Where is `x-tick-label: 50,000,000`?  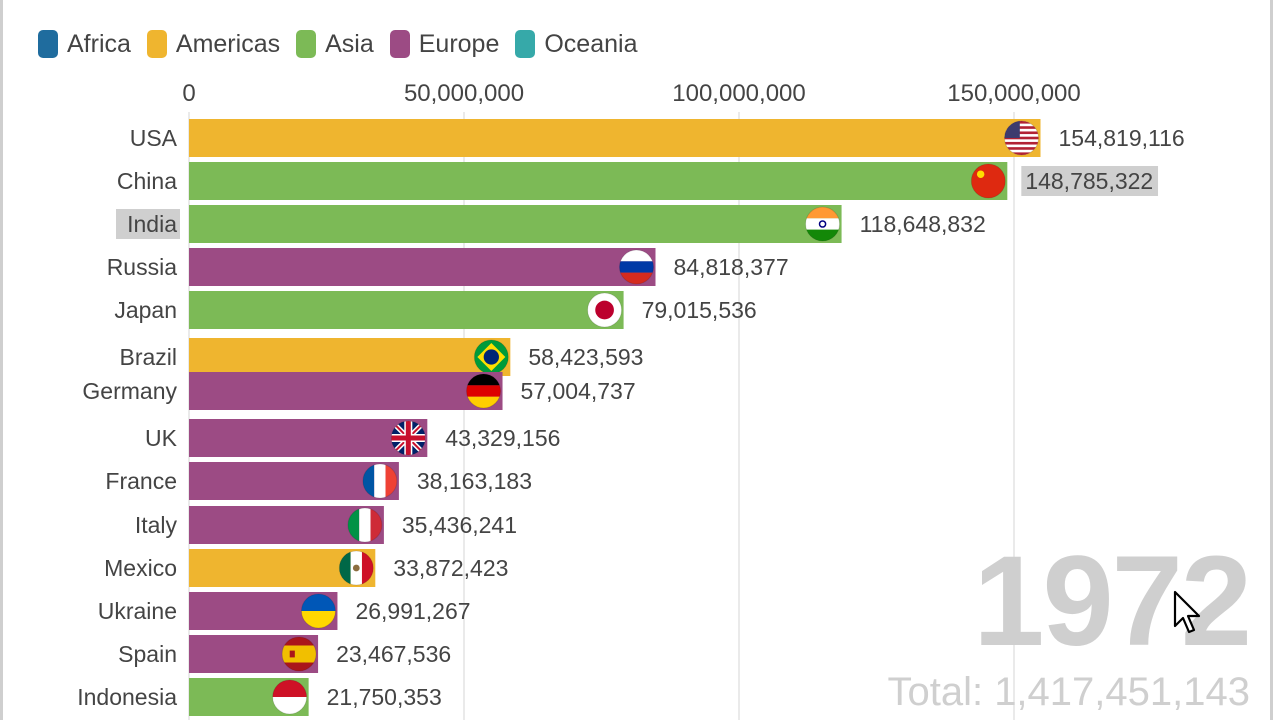 x-tick-label: 50,000,000 is located at coordinates (464, 93).